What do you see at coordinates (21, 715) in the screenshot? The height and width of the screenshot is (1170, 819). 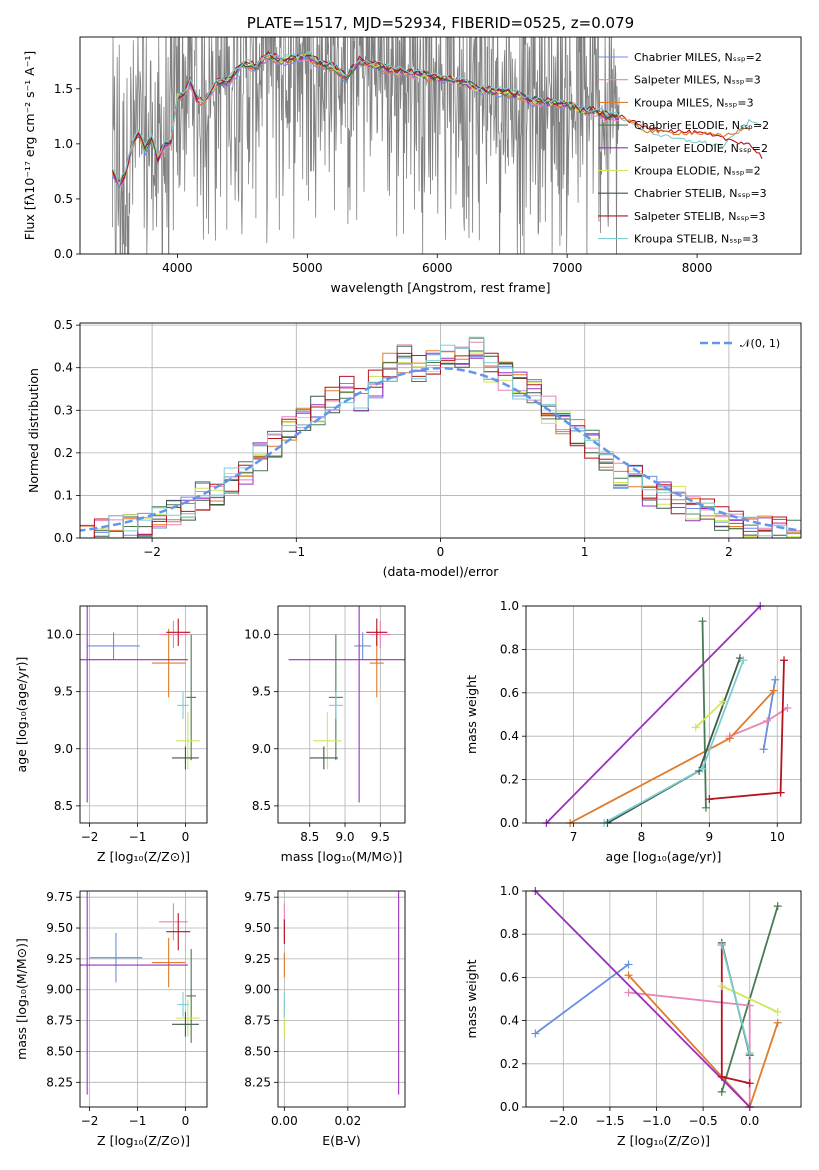 I see `y-axis-label: age [log₁₀(age/yr)]` at bounding box center [21, 715].